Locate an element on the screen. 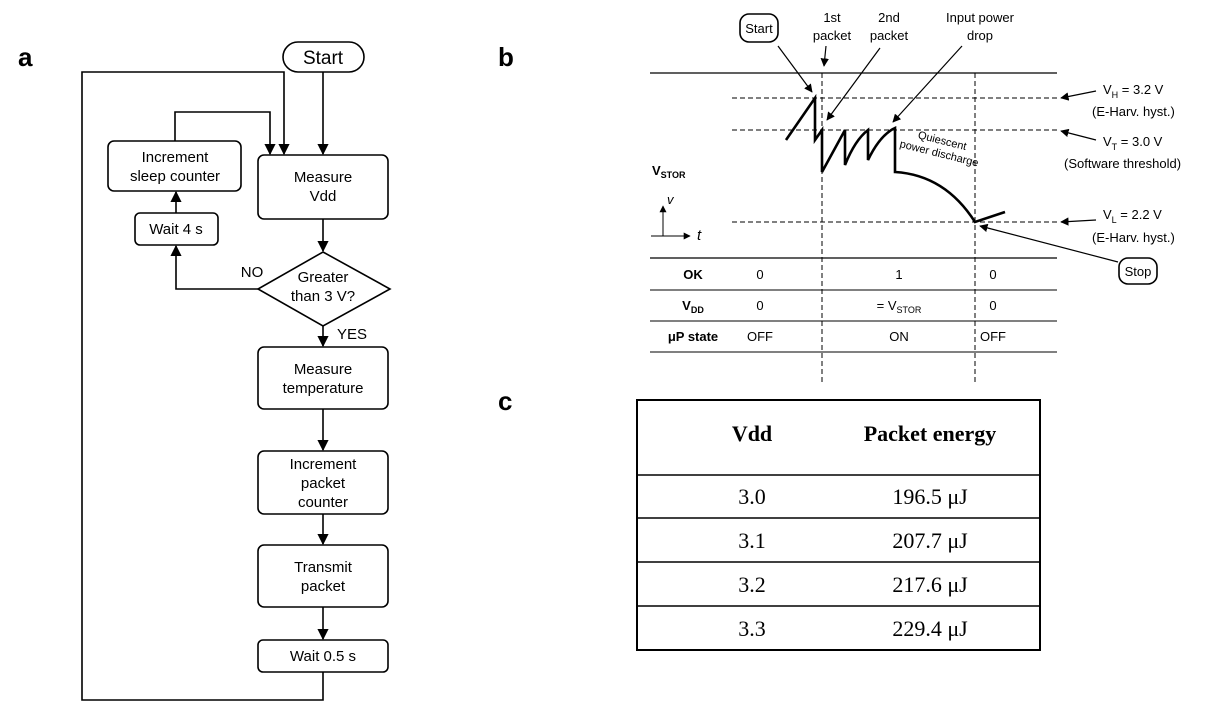 The image size is (1217, 709). decision-node is located at coordinates (324, 289).